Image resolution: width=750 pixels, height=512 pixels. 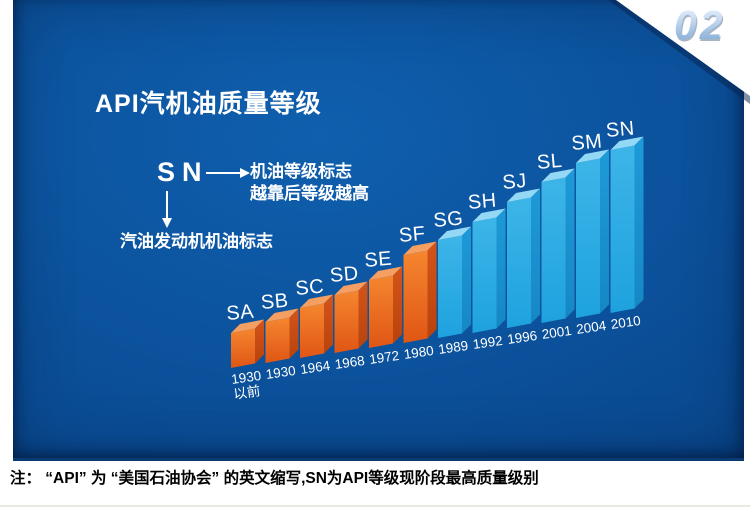 I want to click on annotation-engine-oil-mark: 汽油发动机机油标志, so click(x=196, y=241).